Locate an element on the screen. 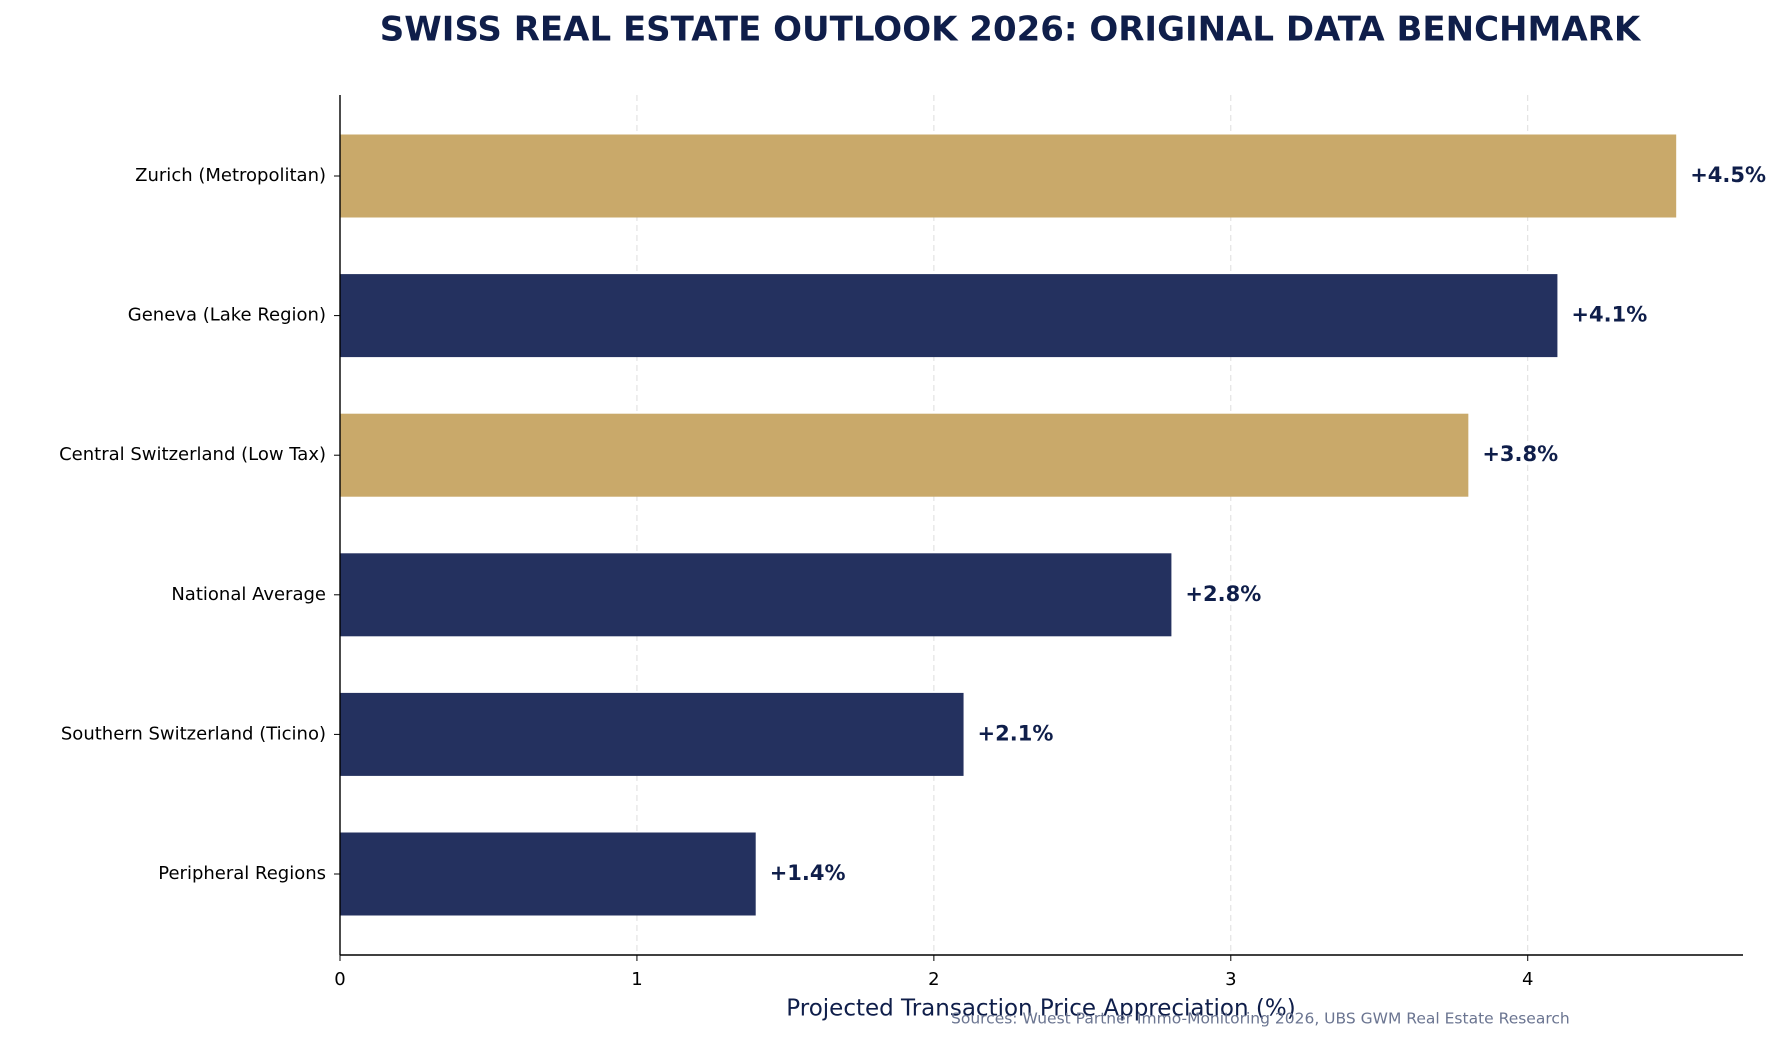 The height and width of the screenshot is (1040, 1784). y-tick-label: Southern Switzerland (Ticino) is located at coordinates (193, 733).